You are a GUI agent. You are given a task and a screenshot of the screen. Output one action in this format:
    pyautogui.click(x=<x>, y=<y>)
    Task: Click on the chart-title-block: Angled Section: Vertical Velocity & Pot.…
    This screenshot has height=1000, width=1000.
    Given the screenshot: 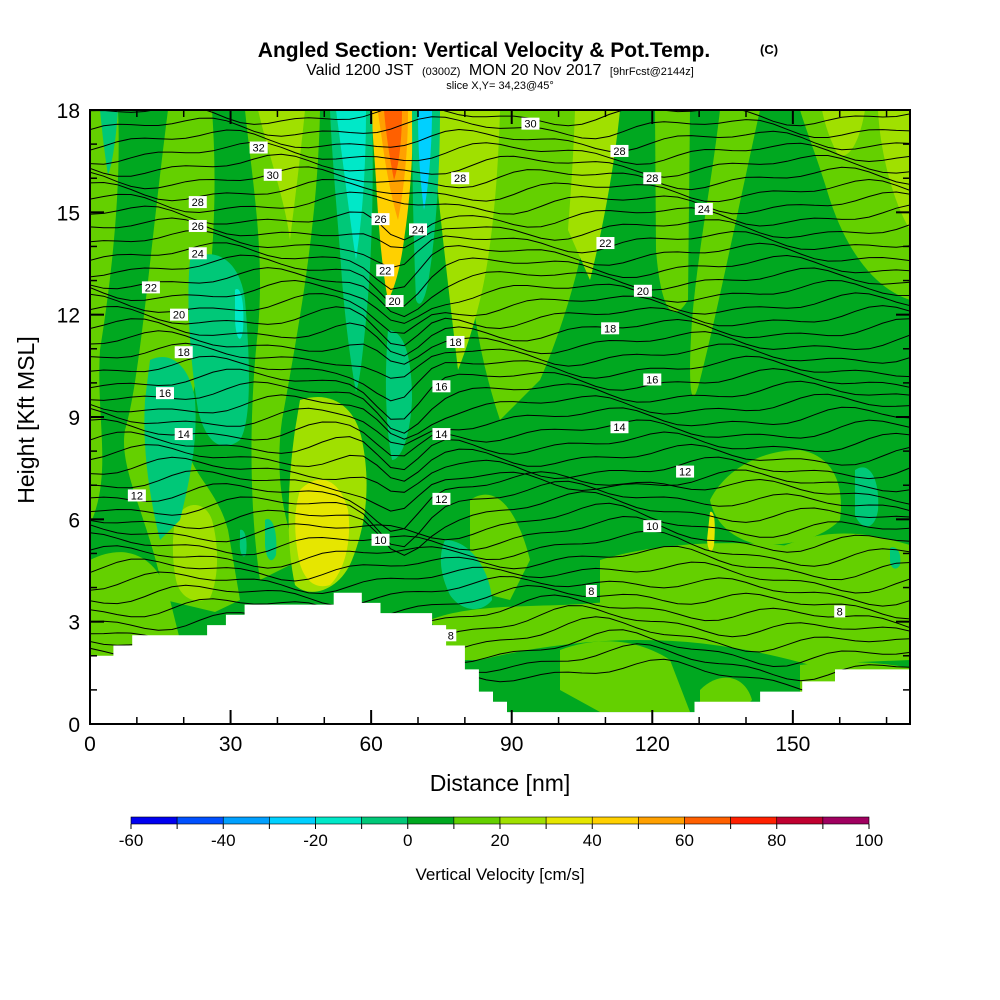 What is the action you would take?
    pyautogui.click(x=518, y=65)
    